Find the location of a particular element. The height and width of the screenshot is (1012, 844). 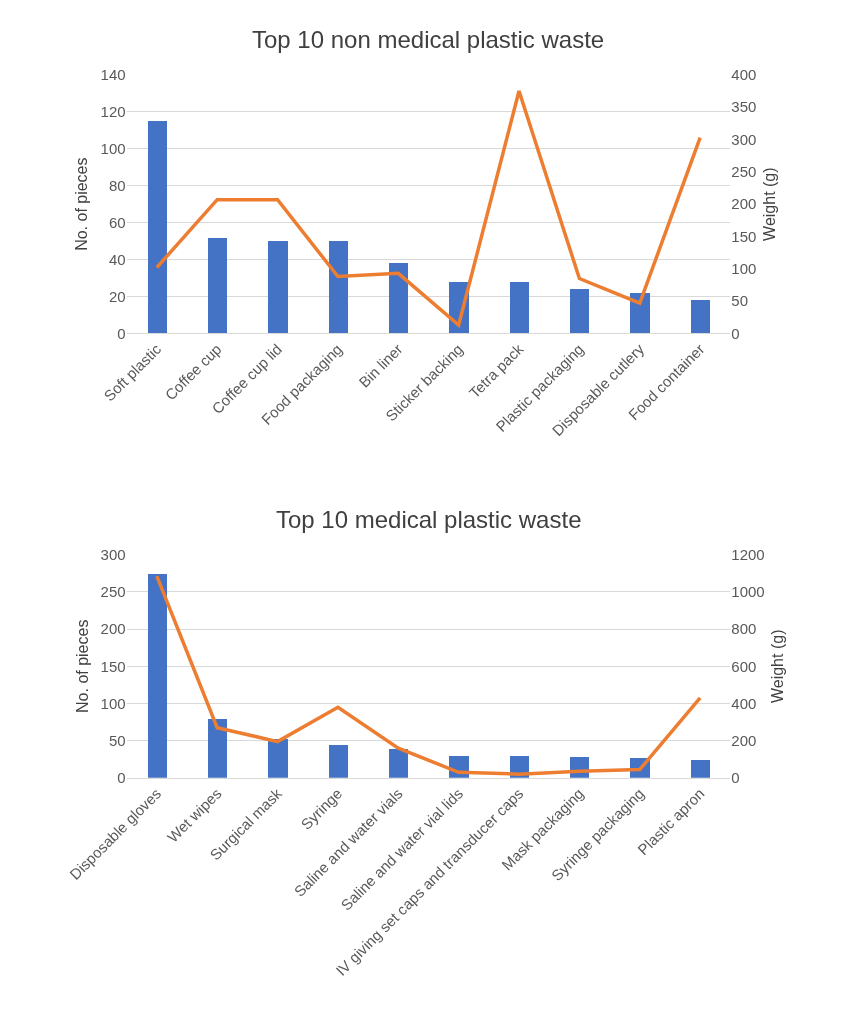

y-tick-label: 120 is located at coordinates (113, 112).